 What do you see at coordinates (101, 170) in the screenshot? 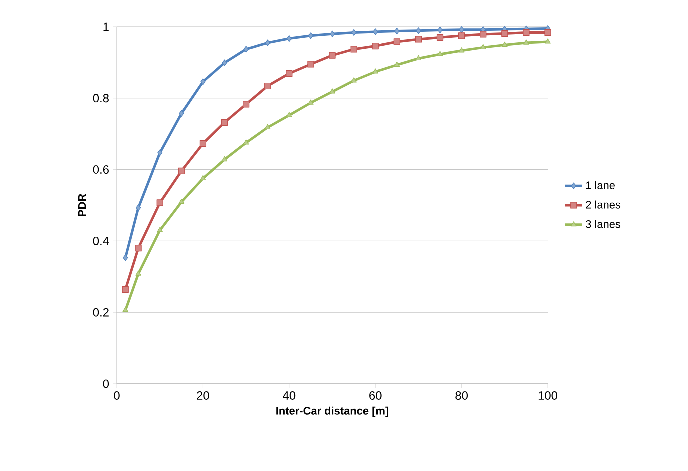
I see `y-tick-label: 0.6` at bounding box center [101, 170].